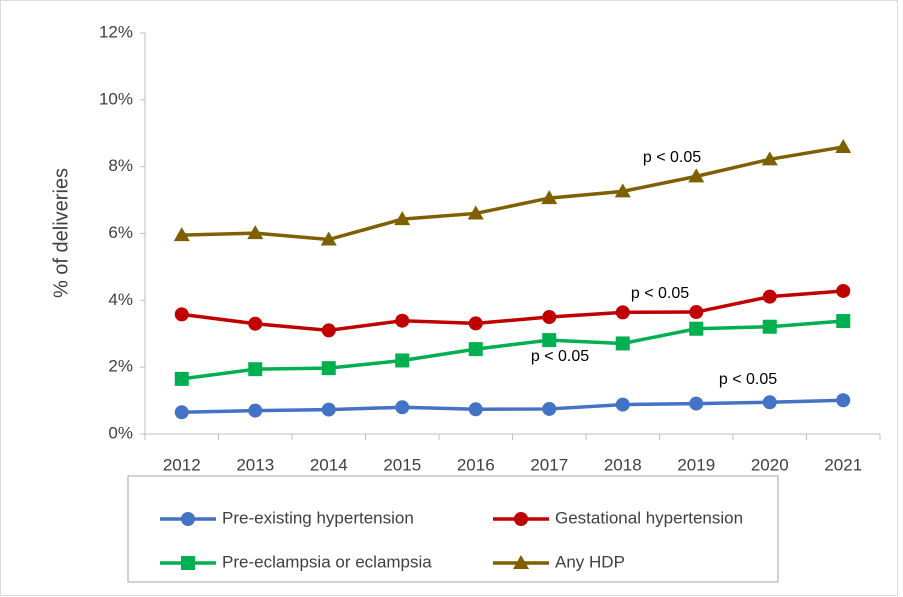  What do you see at coordinates (120, 165) in the screenshot?
I see `y-tick-label: 8%` at bounding box center [120, 165].